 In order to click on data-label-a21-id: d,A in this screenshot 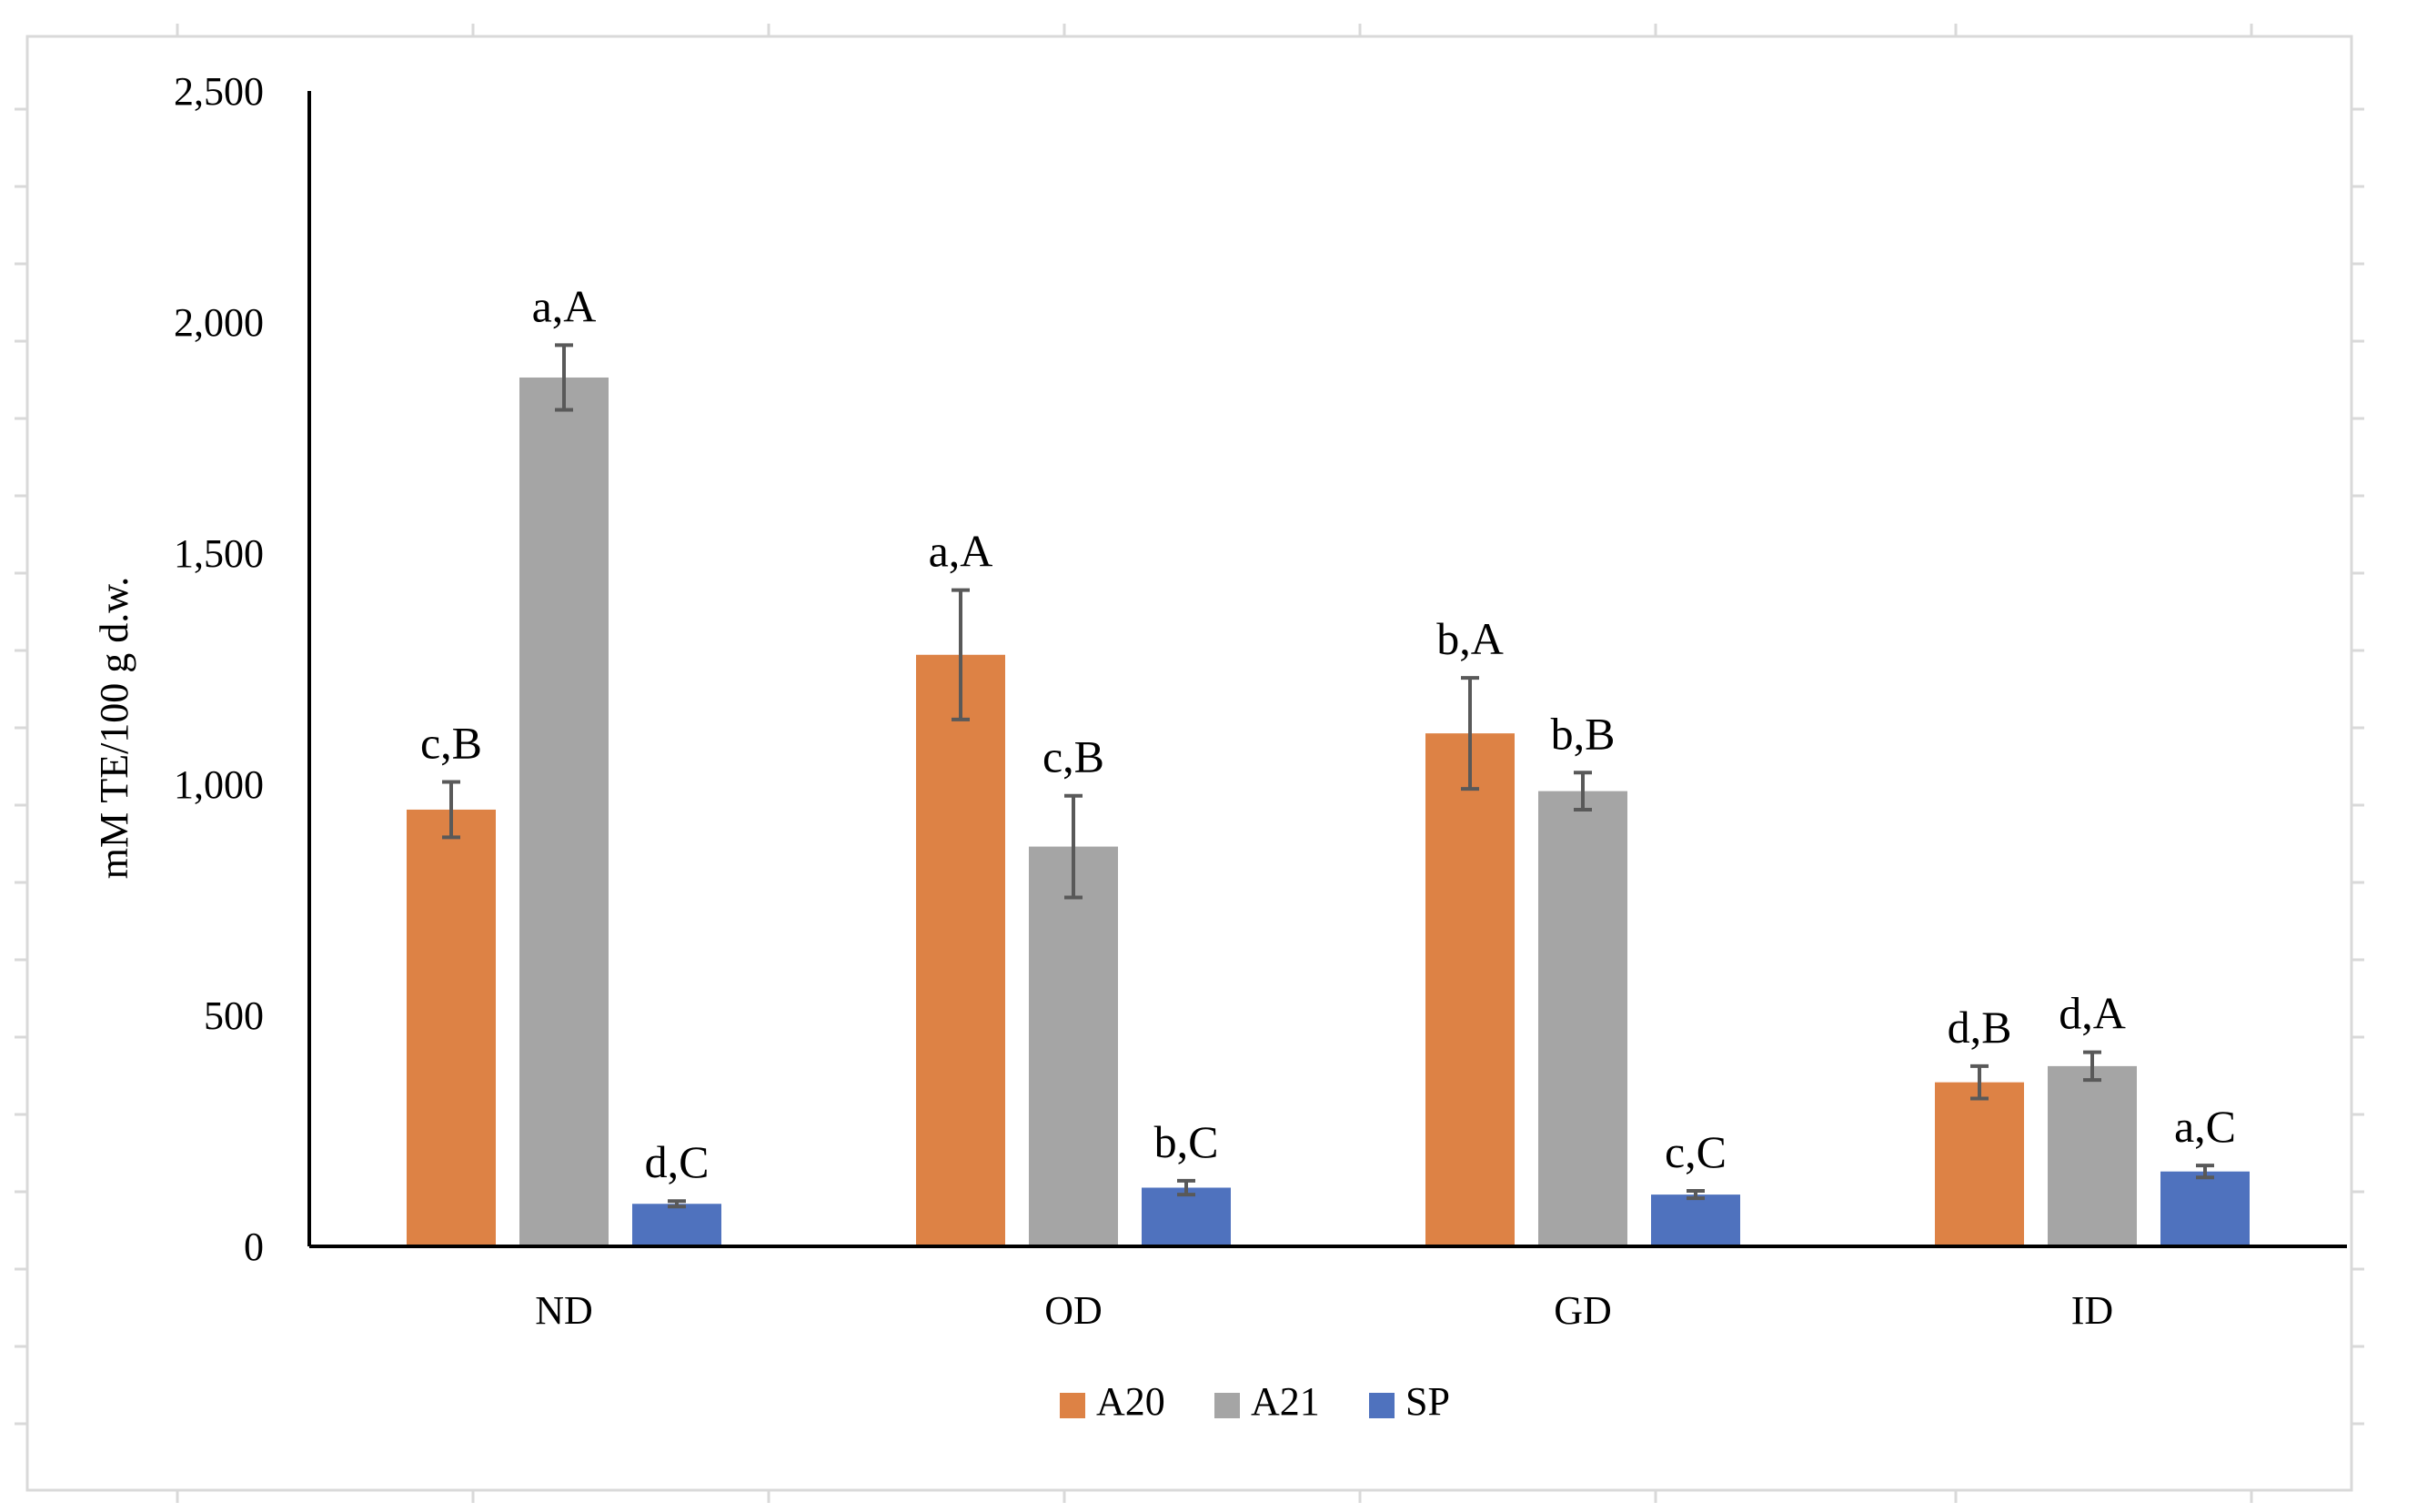, I will do `click(2092, 1014)`.